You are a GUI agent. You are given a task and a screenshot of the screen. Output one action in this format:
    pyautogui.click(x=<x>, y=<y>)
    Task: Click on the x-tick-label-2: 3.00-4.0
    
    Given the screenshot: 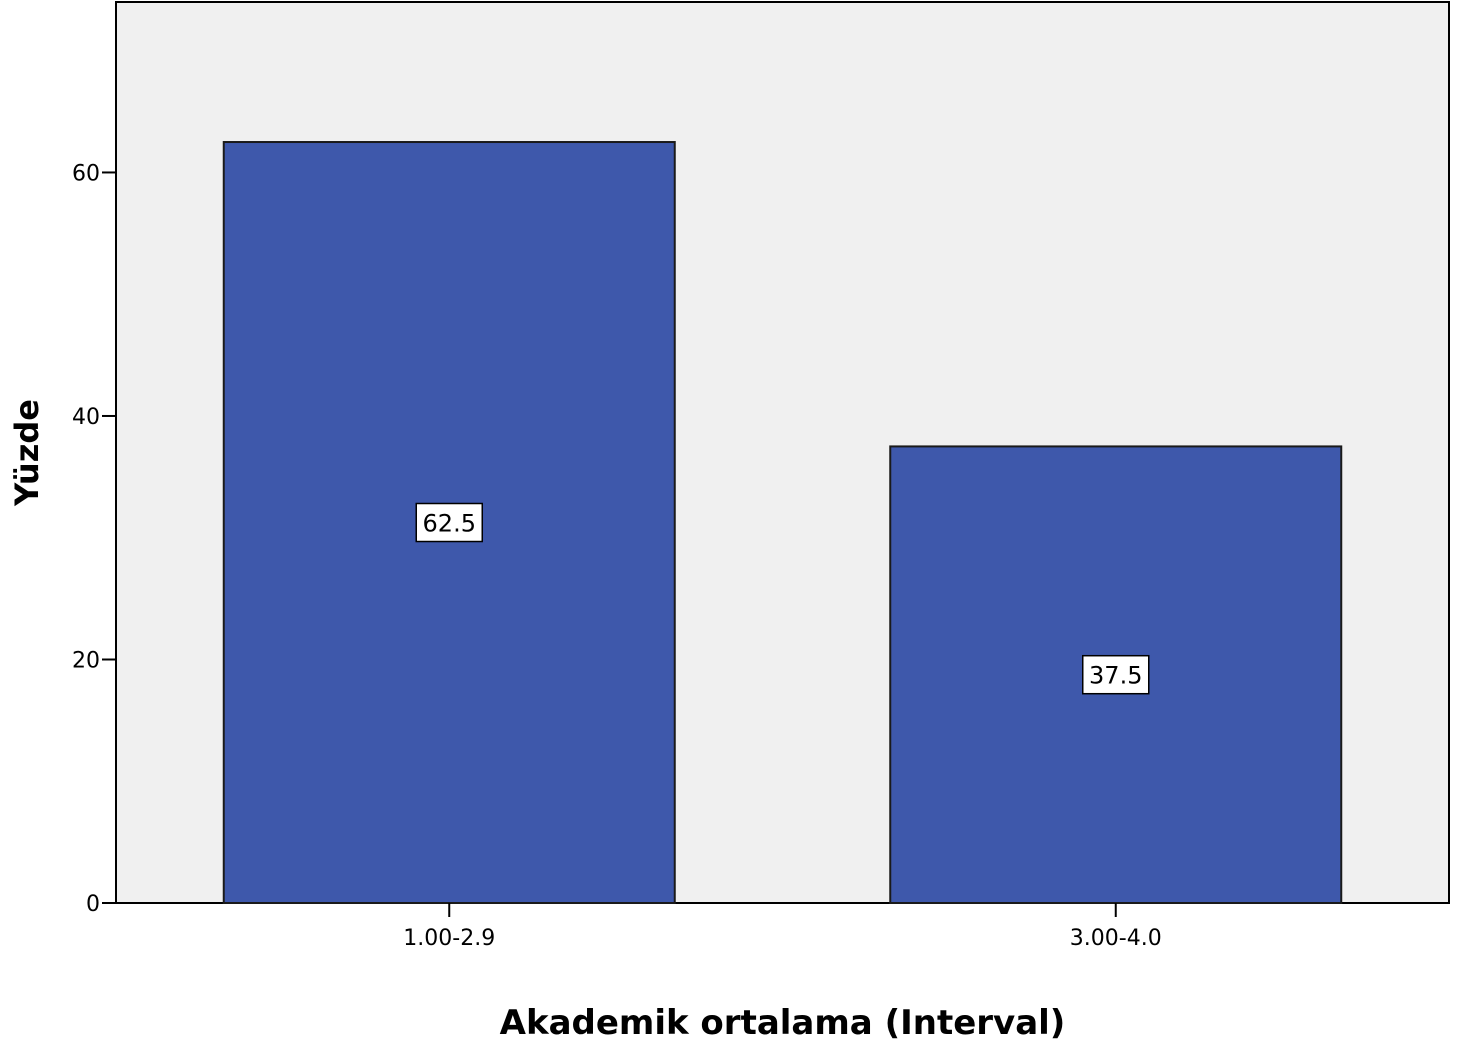 What is the action you would take?
    pyautogui.click(x=1116, y=938)
    